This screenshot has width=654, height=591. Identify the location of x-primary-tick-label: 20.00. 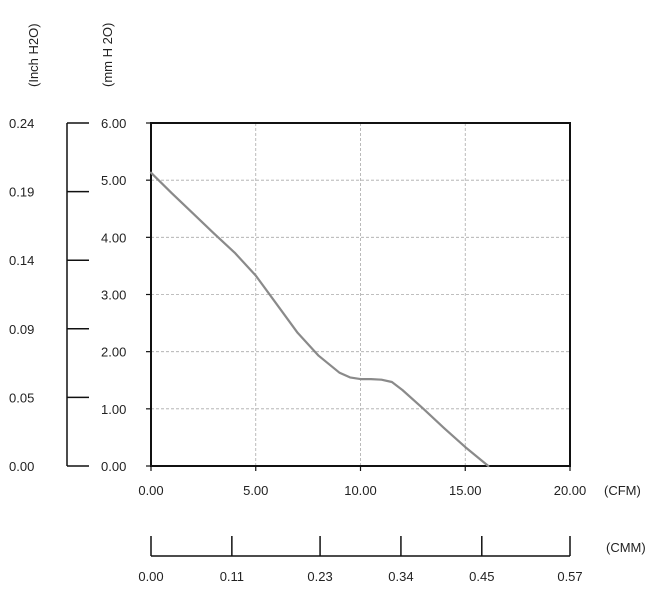
(570, 490).